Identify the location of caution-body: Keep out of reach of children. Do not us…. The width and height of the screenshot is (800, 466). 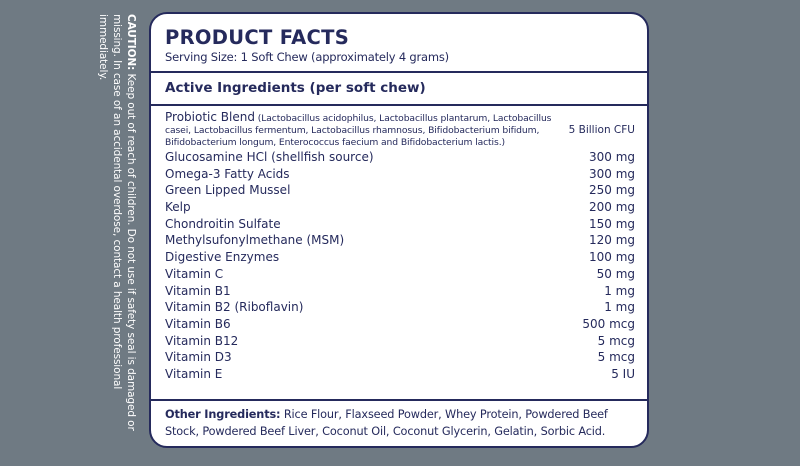
(117, 222).